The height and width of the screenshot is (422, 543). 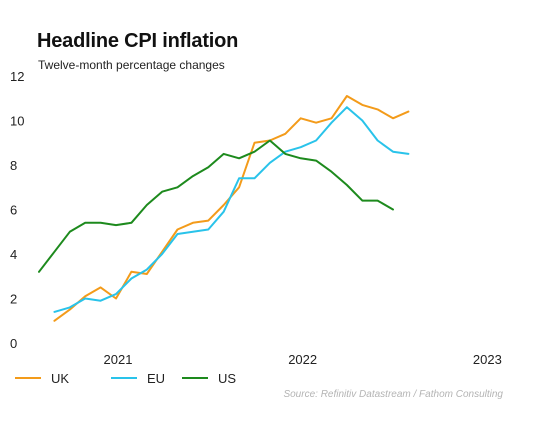 What do you see at coordinates (156, 378) in the screenshot?
I see `legend-label-eu: EU` at bounding box center [156, 378].